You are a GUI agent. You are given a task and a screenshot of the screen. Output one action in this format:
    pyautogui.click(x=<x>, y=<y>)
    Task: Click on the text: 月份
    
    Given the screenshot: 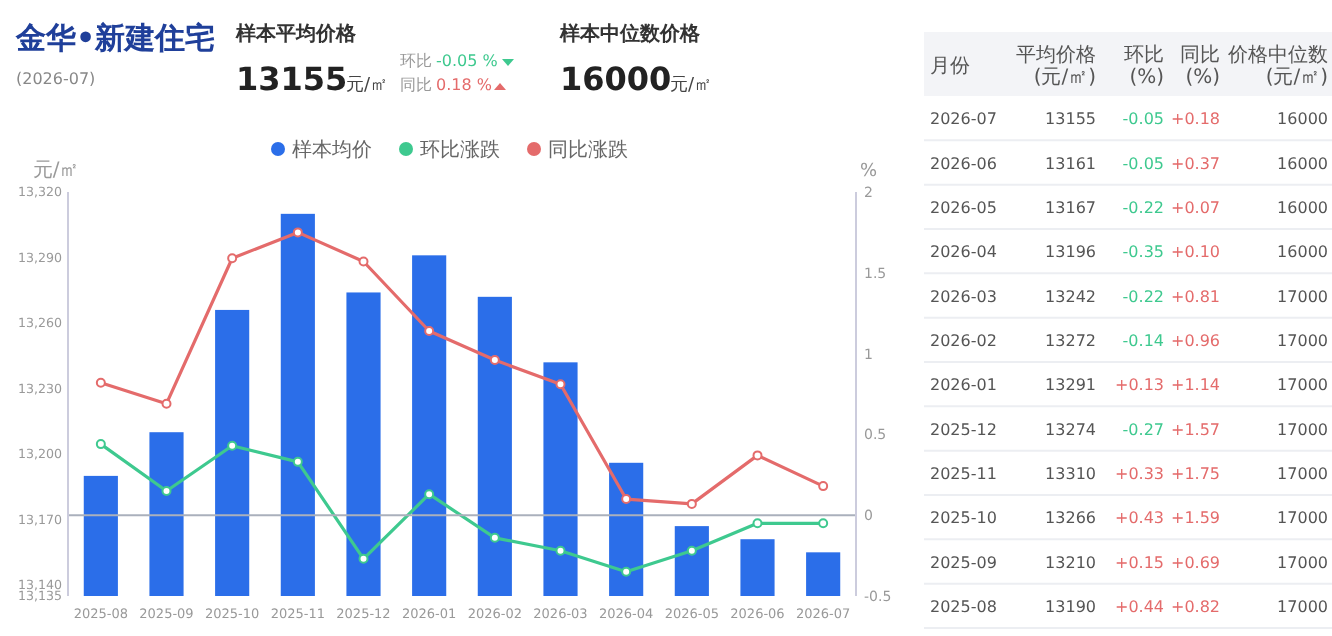 What is the action you would take?
    pyautogui.click(x=950, y=67)
    